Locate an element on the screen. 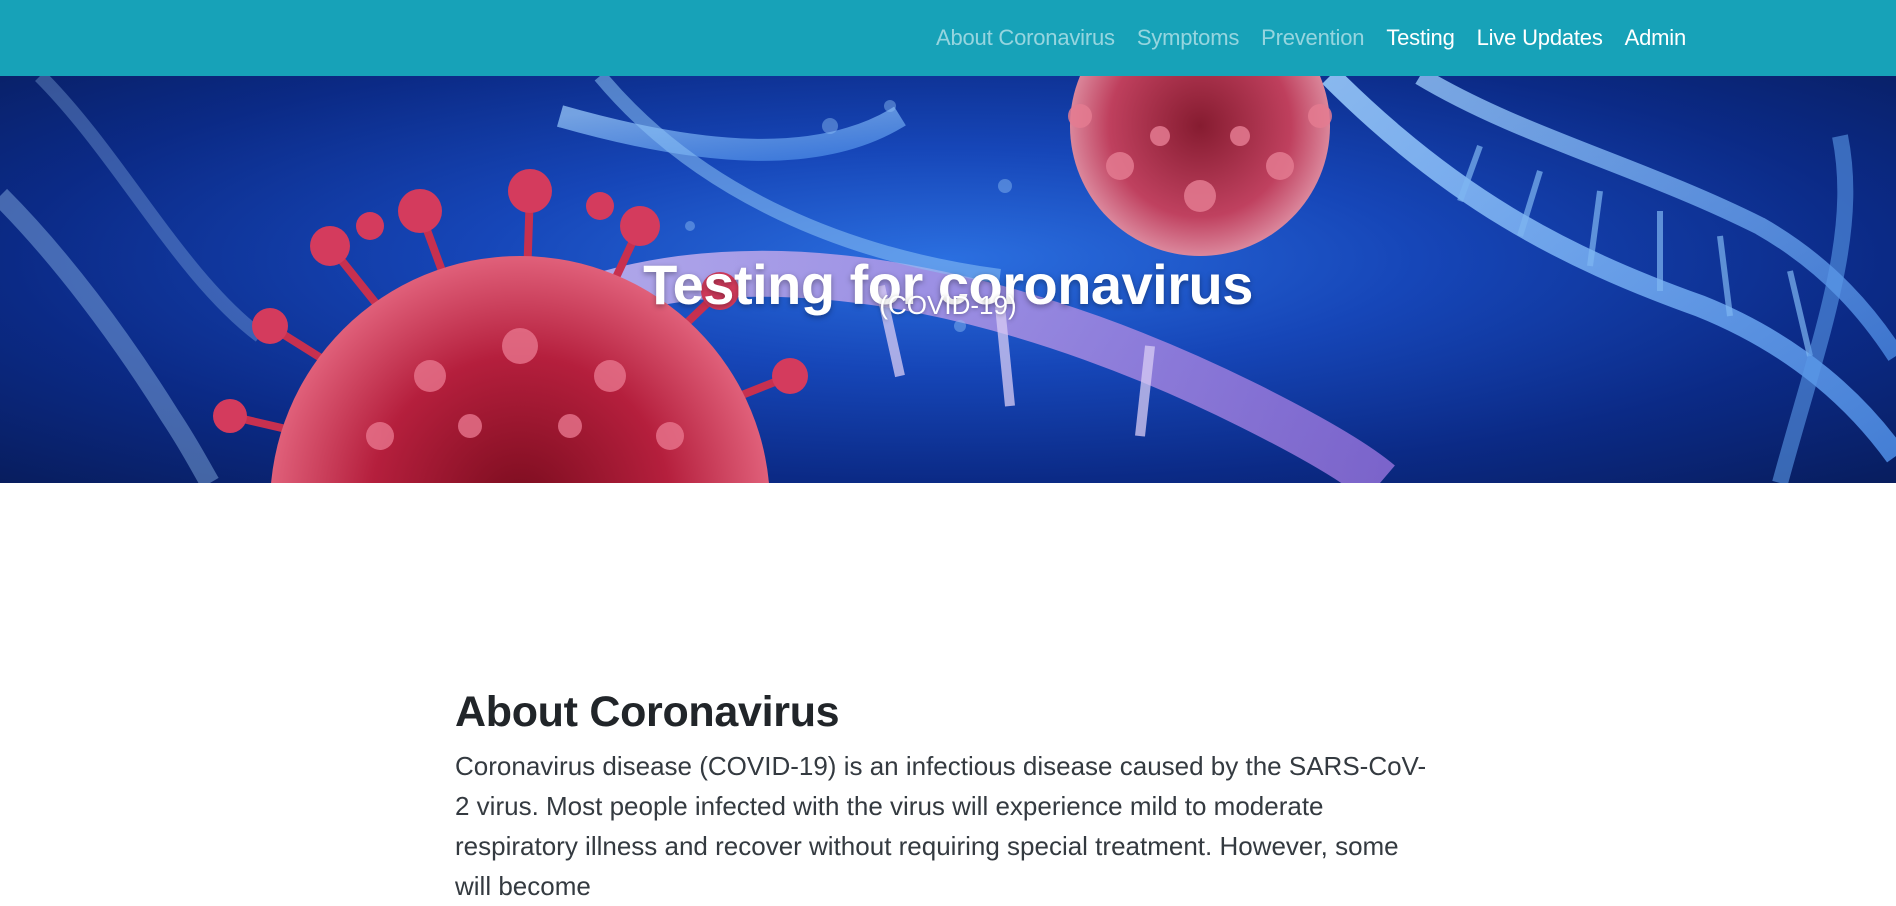 The height and width of the screenshot is (906, 1896). virus-large is located at coordinates (510, 326).